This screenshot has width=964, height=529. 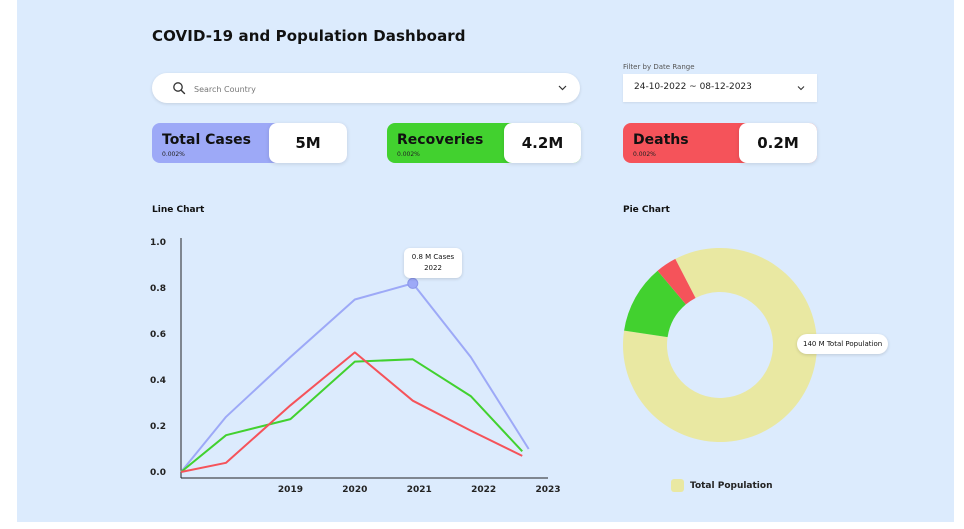 What do you see at coordinates (178, 210) in the screenshot?
I see `line-chart-title: Line Chart` at bounding box center [178, 210].